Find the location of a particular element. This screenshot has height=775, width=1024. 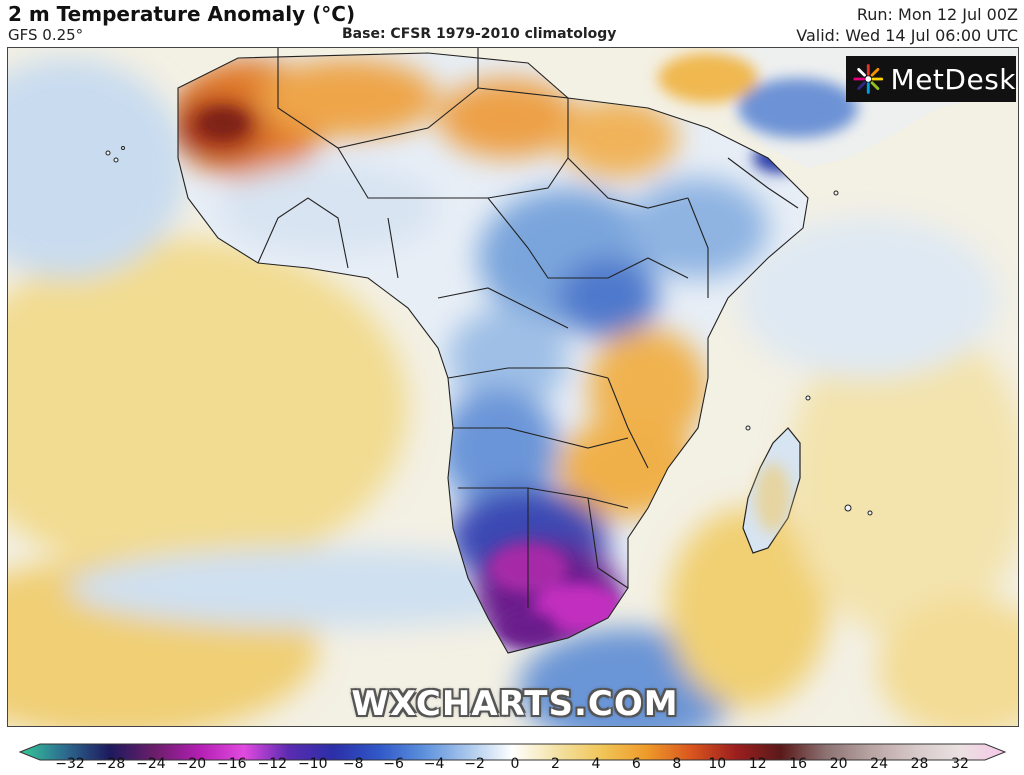

metdesk-logo: MetDesk is located at coordinates (931, 79).